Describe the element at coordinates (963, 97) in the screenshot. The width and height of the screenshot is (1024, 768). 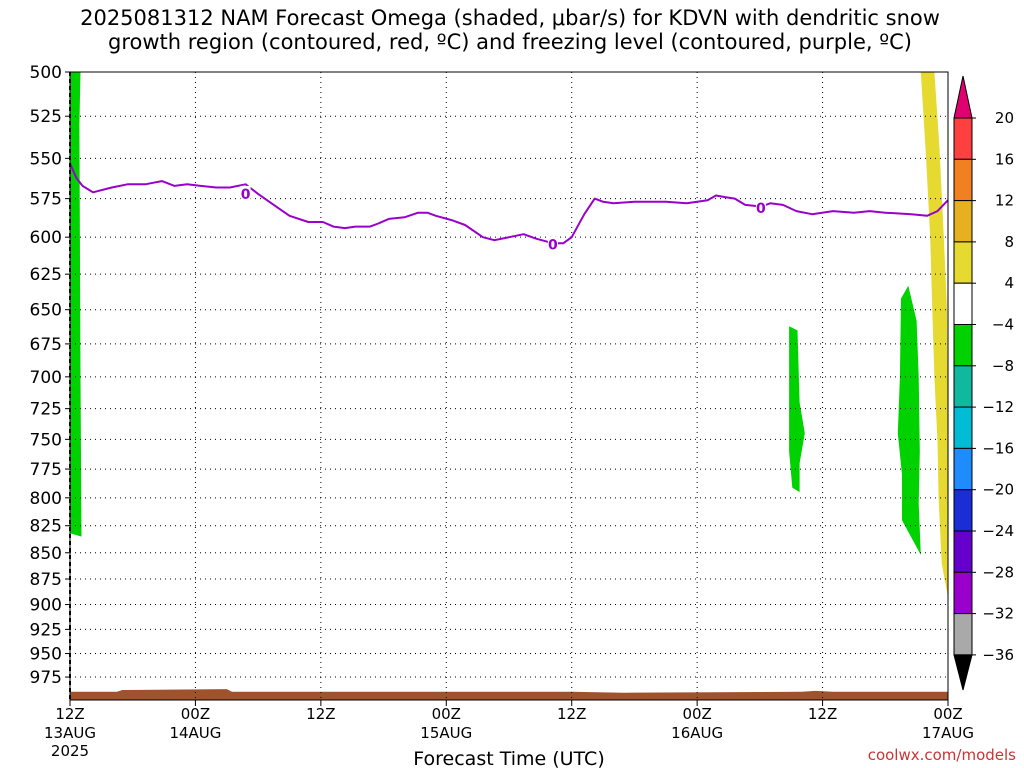
I see `colorbar-top-triangle` at that location.